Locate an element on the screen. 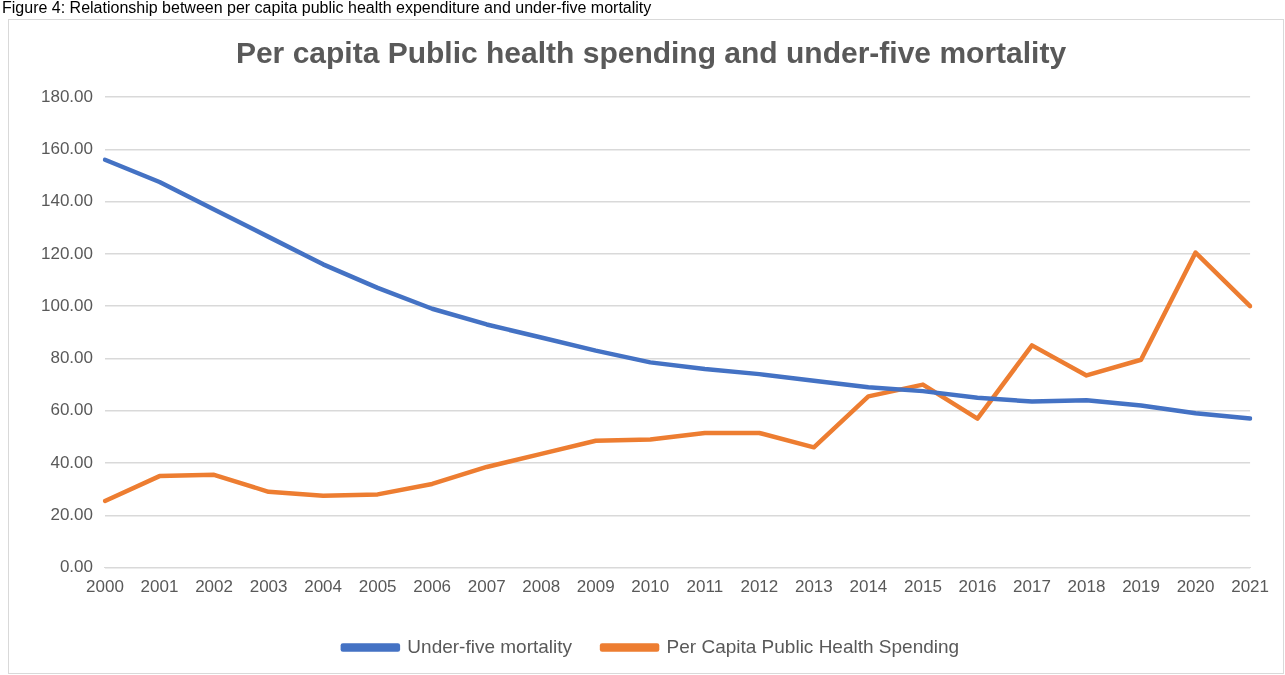 Image resolution: width=1285 pixels, height=675 pixels. x-tick-label: 2007 is located at coordinates (486, 587).